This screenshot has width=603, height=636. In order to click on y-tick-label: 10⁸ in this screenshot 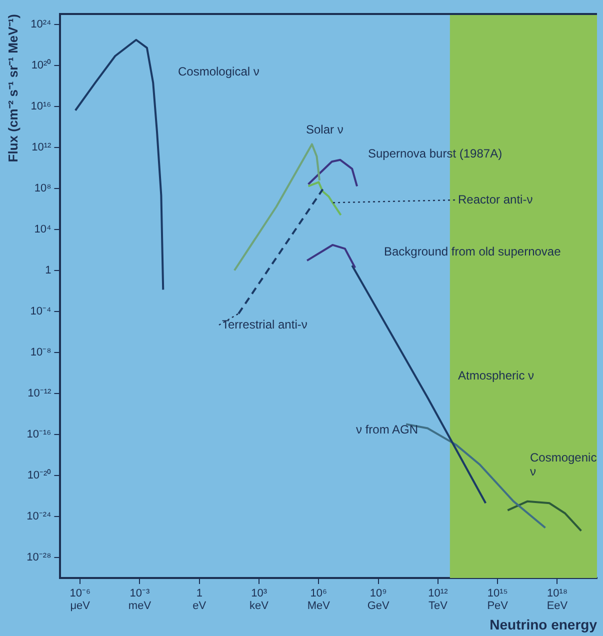, I will do `click(43, 188)`.